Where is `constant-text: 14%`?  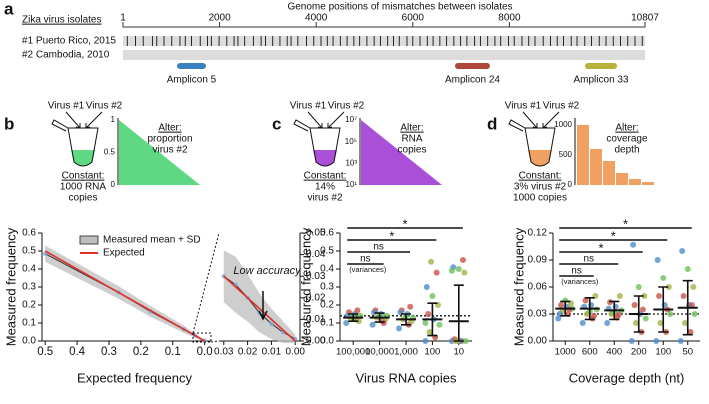 constant-text: 14% is located at coordinates (325, 187).